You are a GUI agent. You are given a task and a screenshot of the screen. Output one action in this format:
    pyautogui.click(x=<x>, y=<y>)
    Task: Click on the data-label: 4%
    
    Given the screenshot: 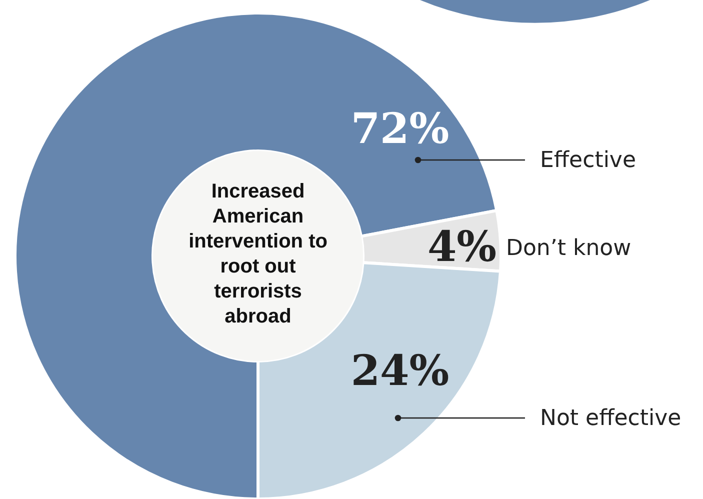 What is the action you would take?
    pyautogui.click(x=462, y=246)
    